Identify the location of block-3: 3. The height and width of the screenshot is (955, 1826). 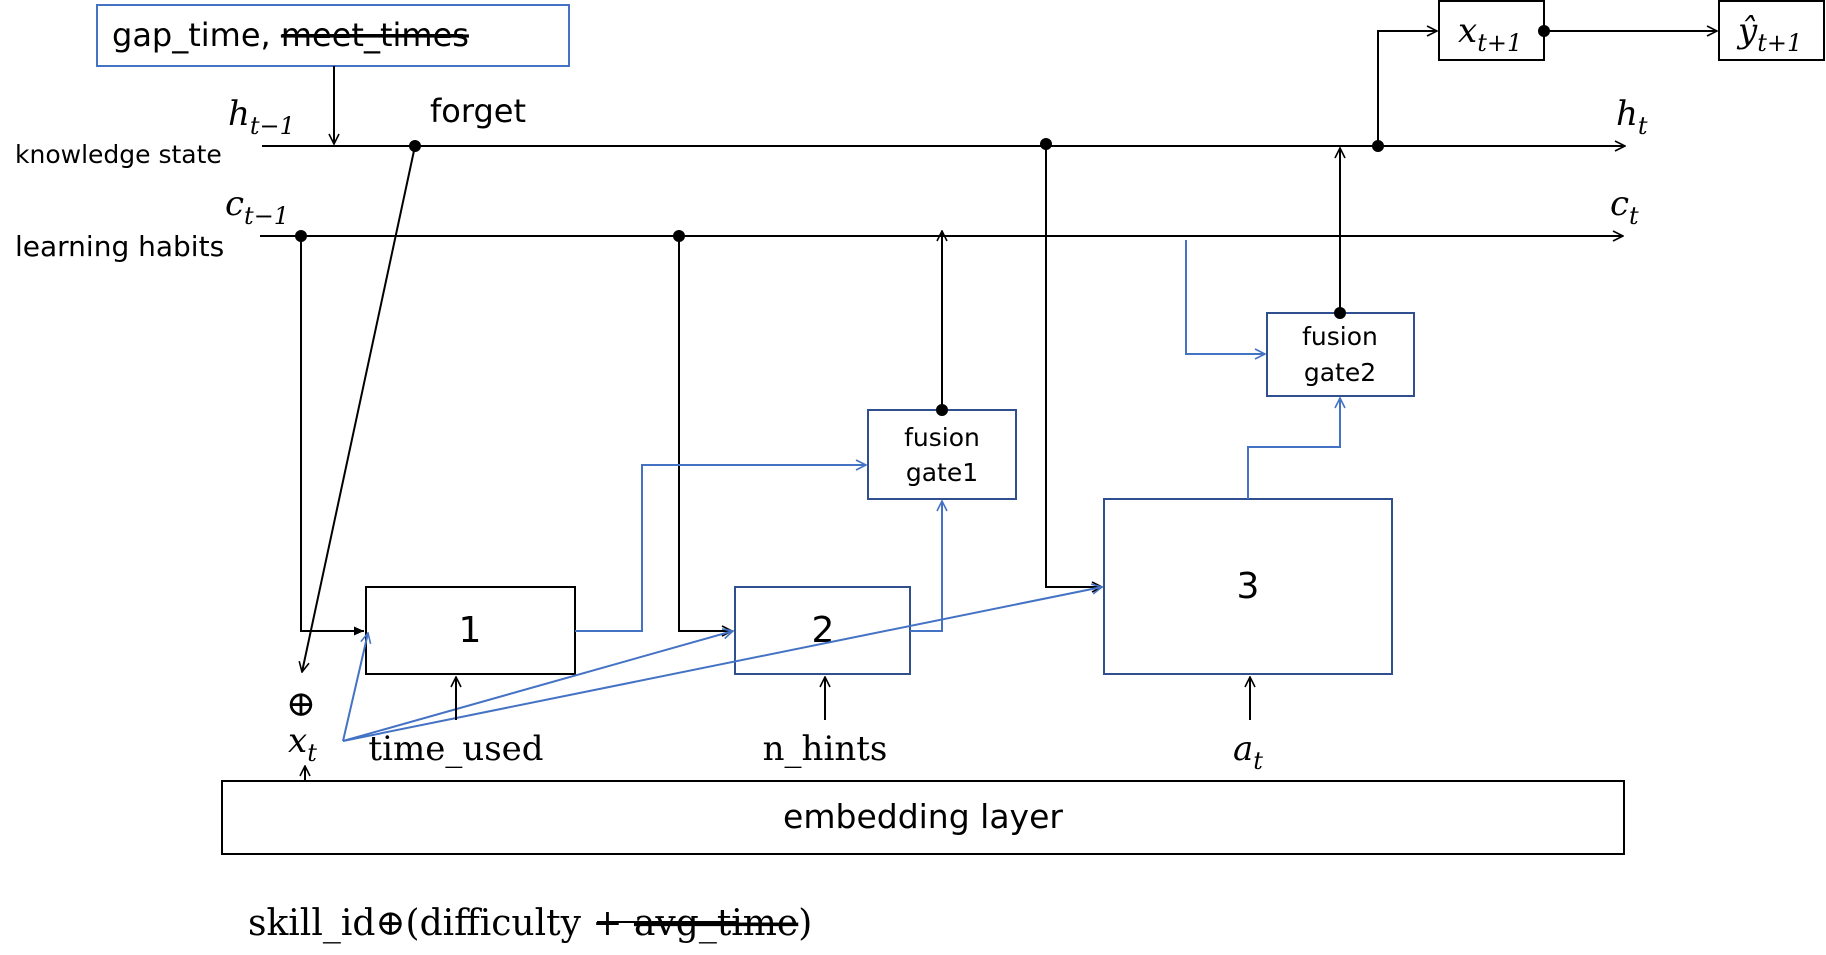
(1248, 586).